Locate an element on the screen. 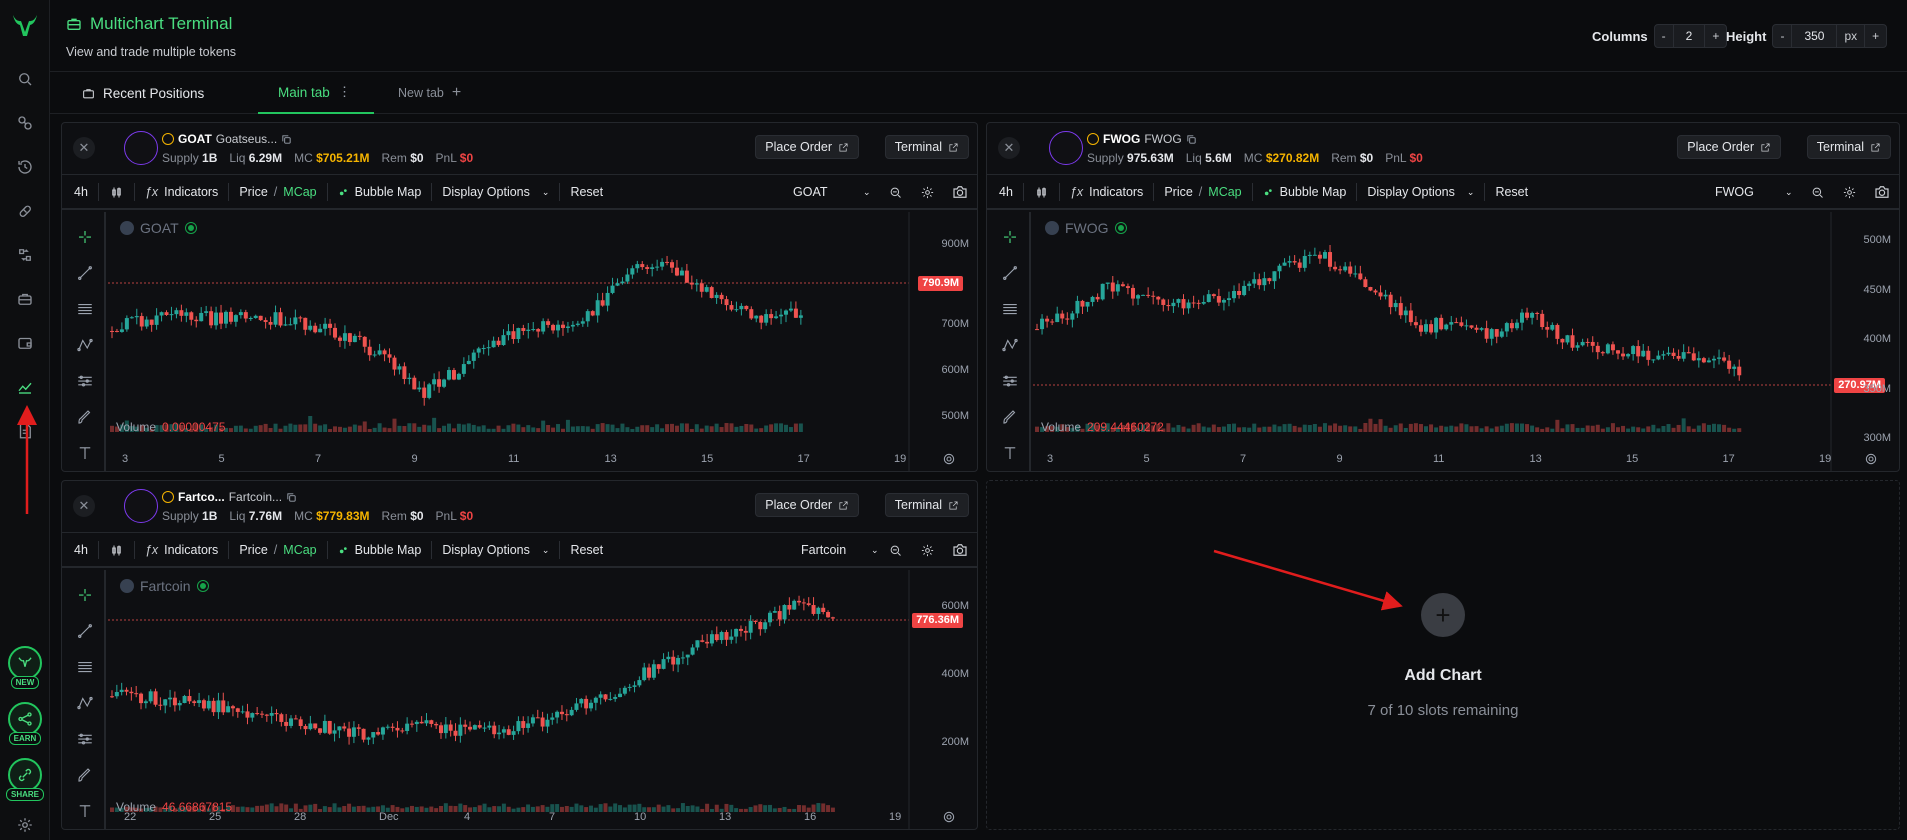 Image resolution: width=1907 pixels, height=840 pixels. swap-icon is located at coordinates (25, 255).